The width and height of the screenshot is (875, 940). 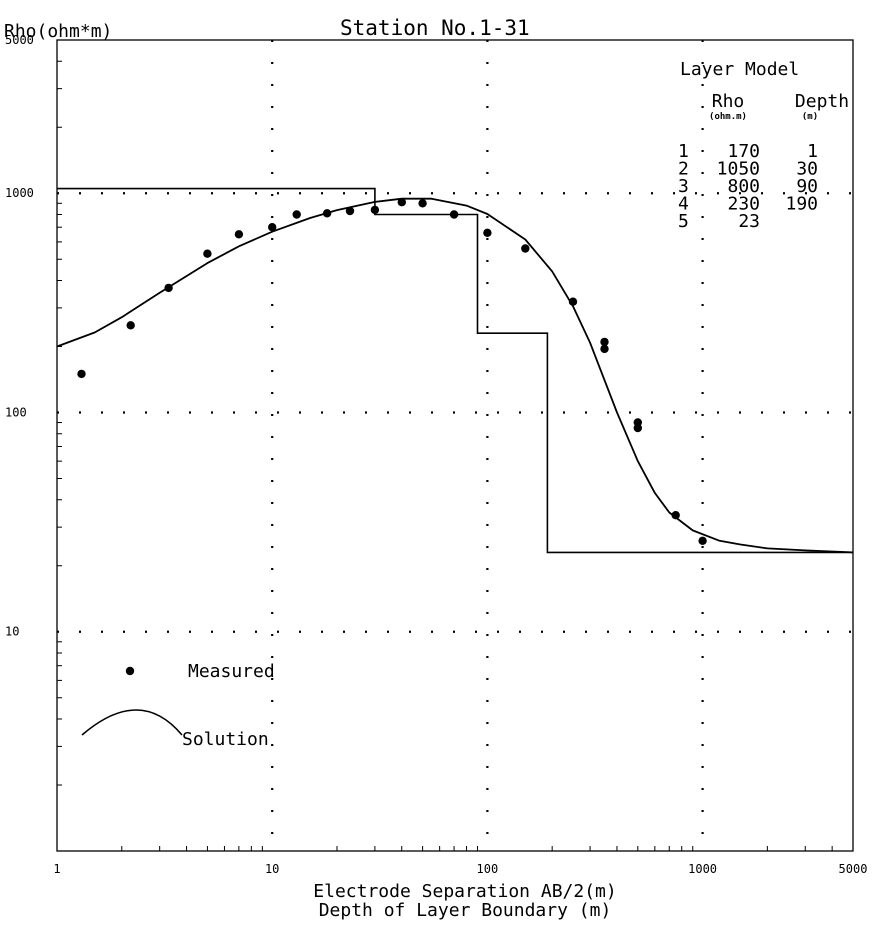 I want to click on layer-row-number: 4, so click(x=683, y=204).